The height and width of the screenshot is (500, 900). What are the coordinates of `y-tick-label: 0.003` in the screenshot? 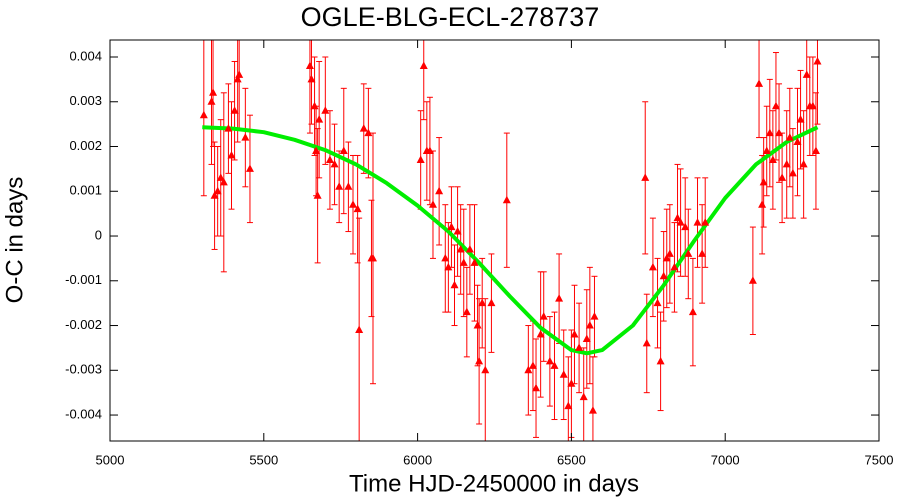 It's located at (85, 100).